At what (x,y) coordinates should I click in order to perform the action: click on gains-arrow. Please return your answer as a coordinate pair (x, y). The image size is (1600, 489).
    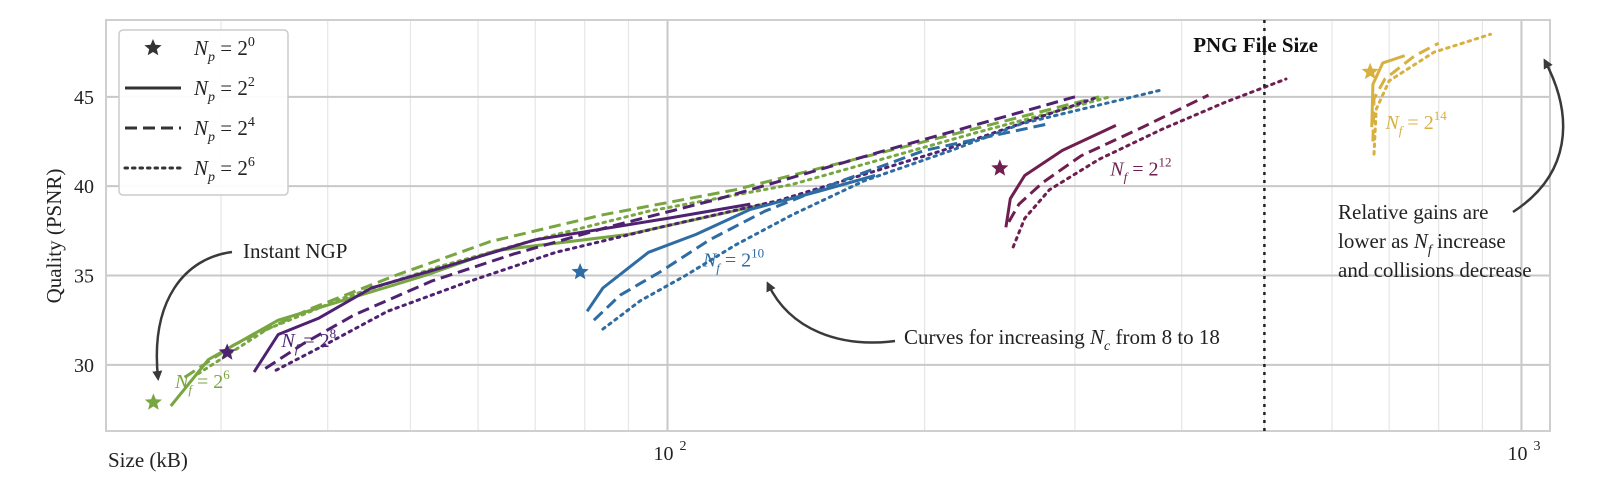
    Looking at the image, I should click on (1538, 136).